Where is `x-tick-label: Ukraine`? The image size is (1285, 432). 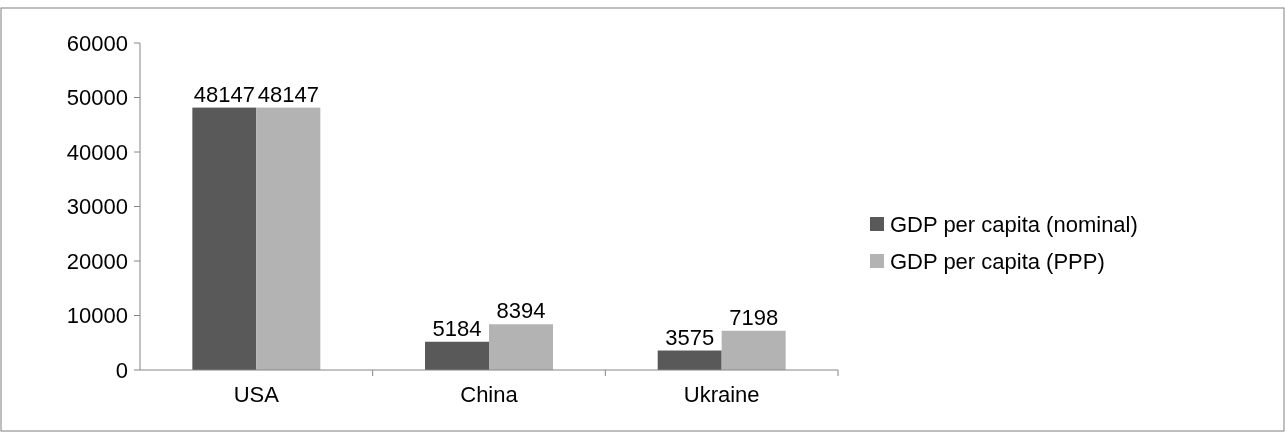
x-tick-label: Ukraine is located at coordinates (721, 394).